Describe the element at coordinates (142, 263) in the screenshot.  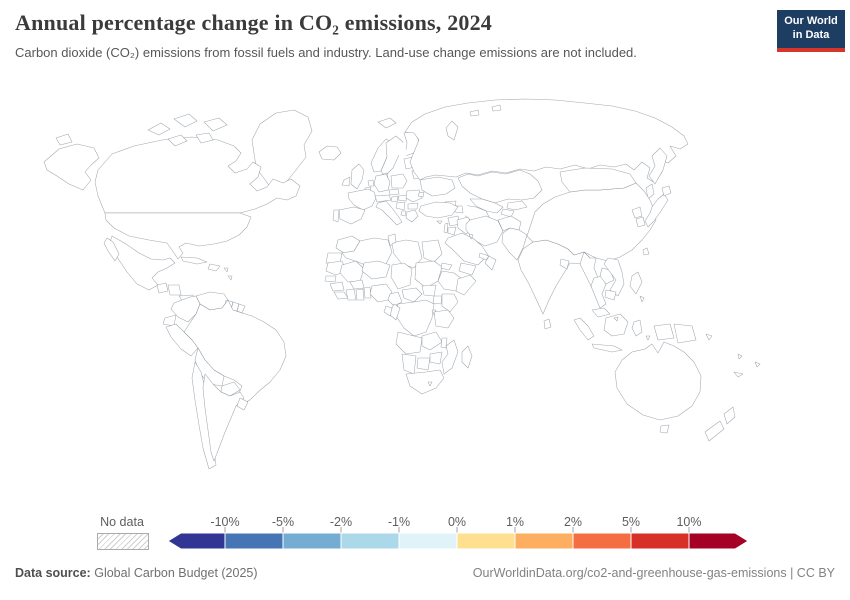
I see `region-mexico: Mexico` at that location.